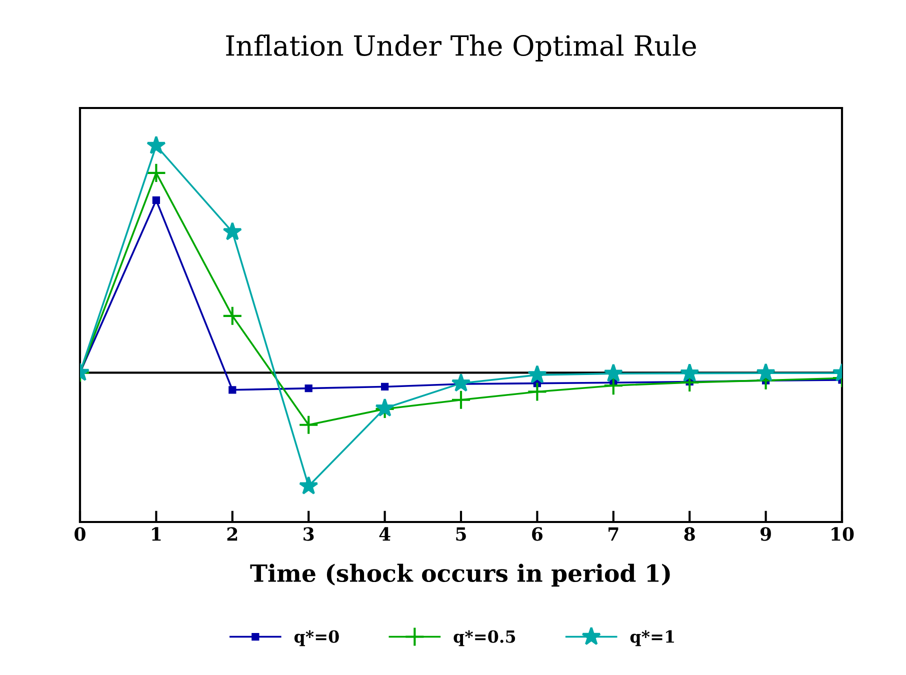 Image resolution: width=906 pixels, height=675 pixels. Describe the element at coordinates (613, 534) in the screenshot. I see `x-tick-label: 7` at that location.